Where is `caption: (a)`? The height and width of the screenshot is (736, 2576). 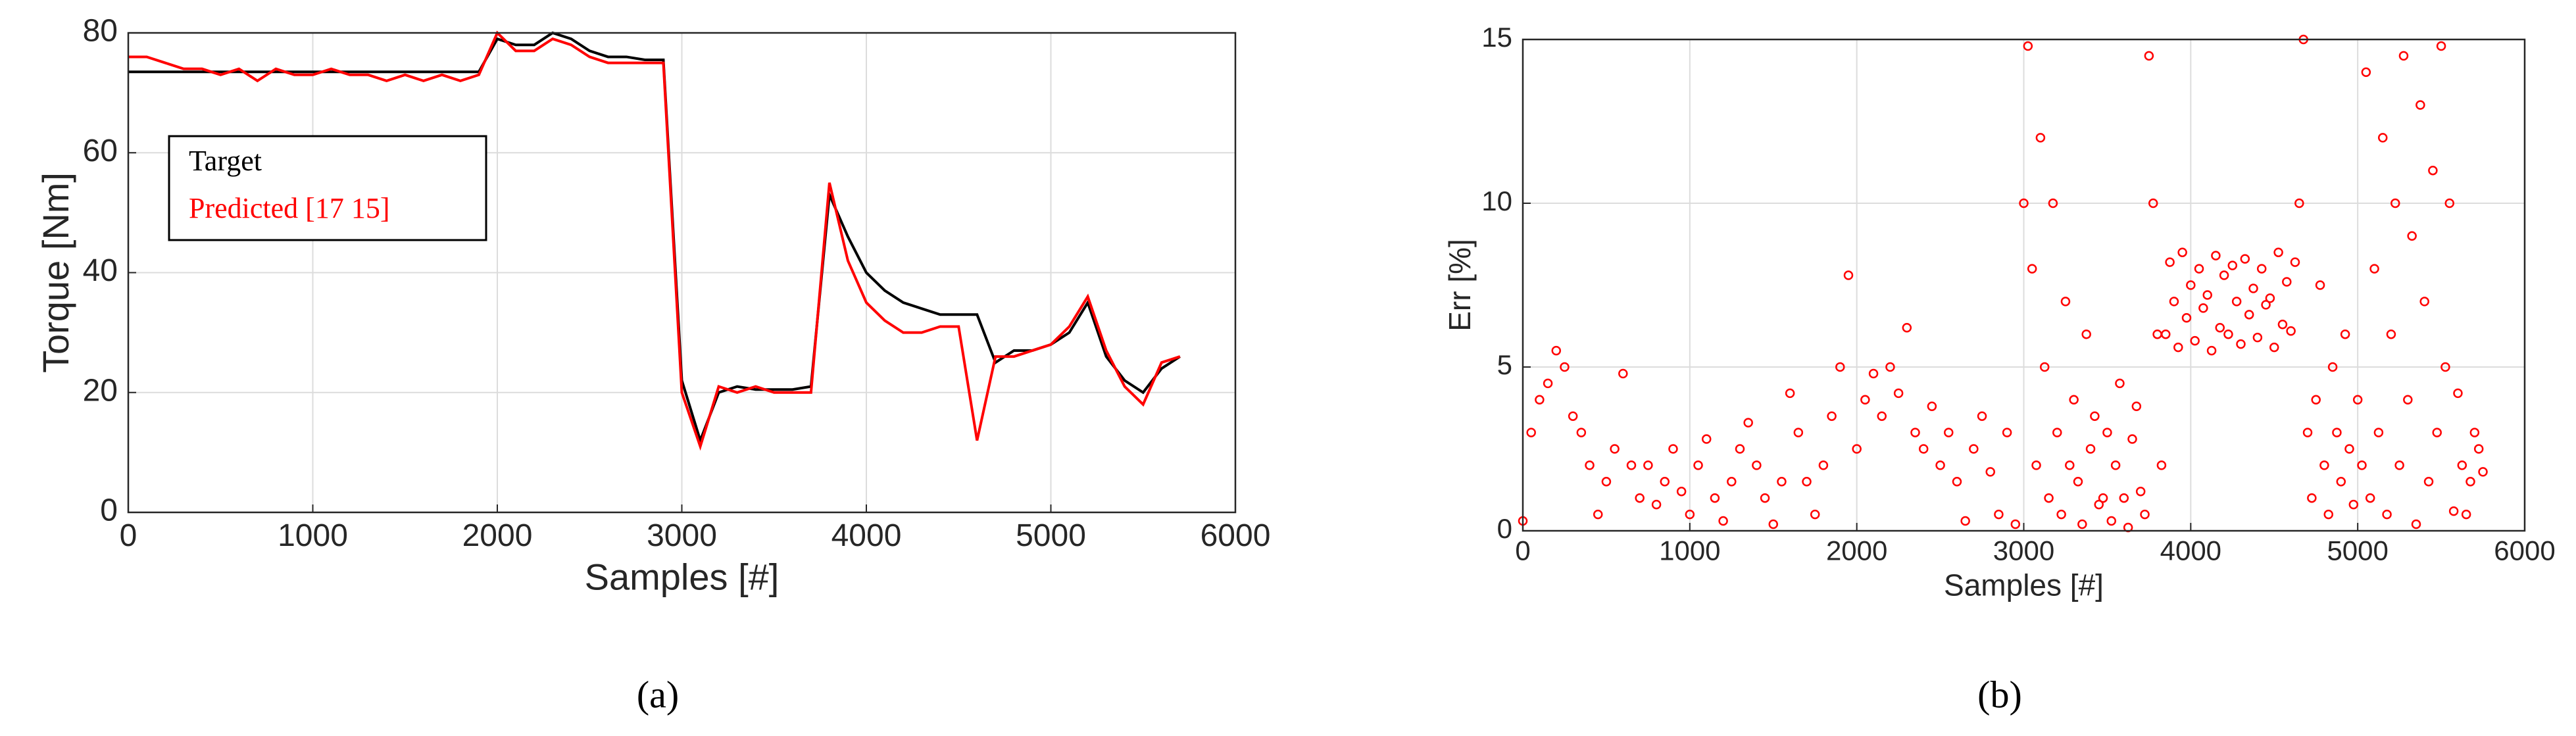
caption: (a) is located at coordinates (658, 694).